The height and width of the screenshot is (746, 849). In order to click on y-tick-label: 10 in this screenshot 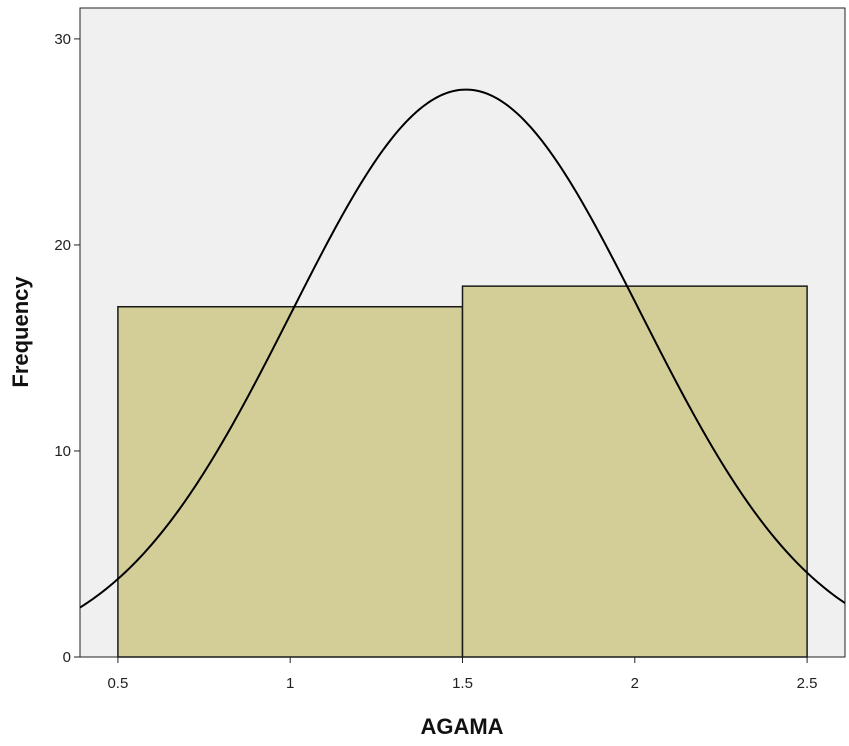, I will do `click(62, 451)`.